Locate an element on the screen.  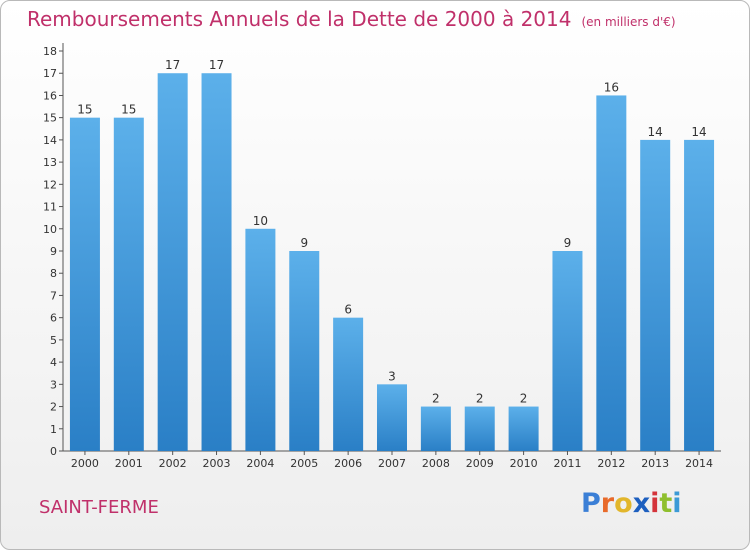
x-tick-label: 2000 is located at coordinates (85, 463).